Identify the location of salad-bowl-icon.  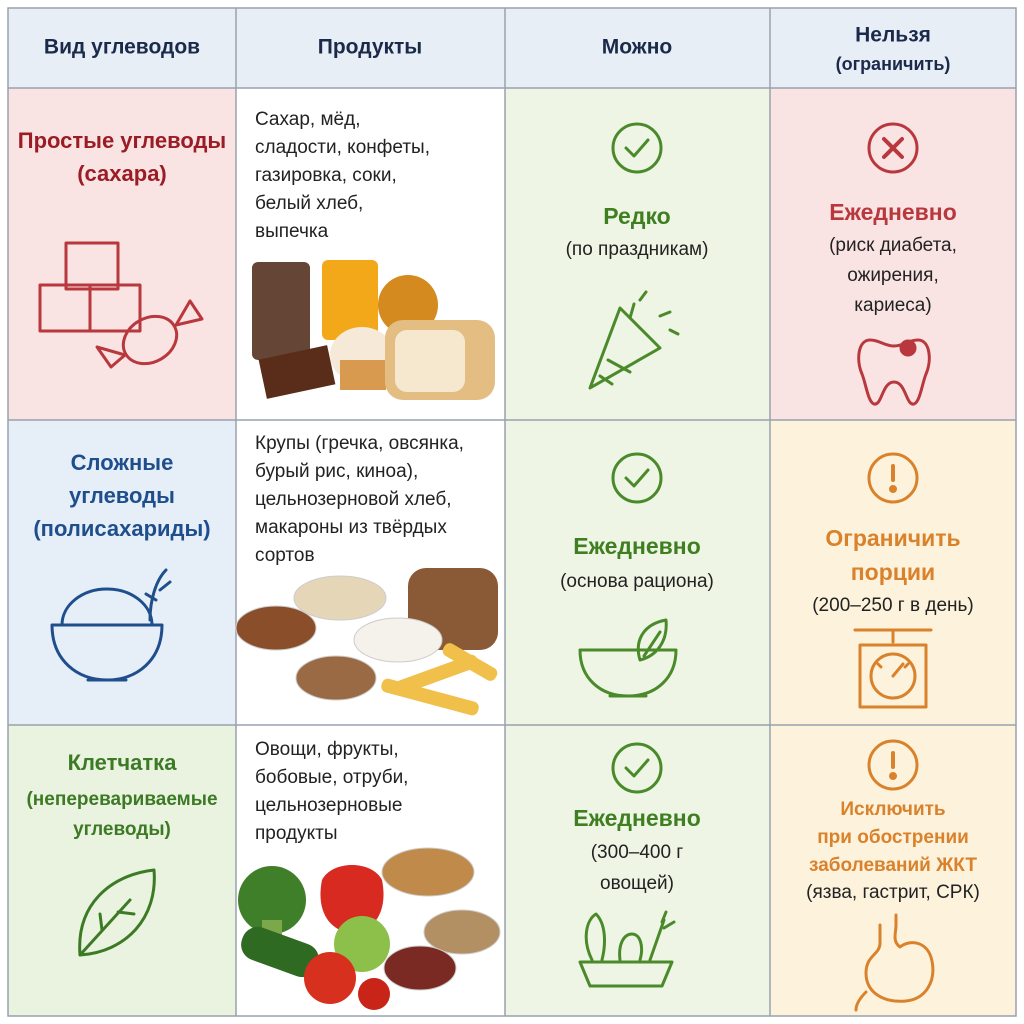
(628, 658).